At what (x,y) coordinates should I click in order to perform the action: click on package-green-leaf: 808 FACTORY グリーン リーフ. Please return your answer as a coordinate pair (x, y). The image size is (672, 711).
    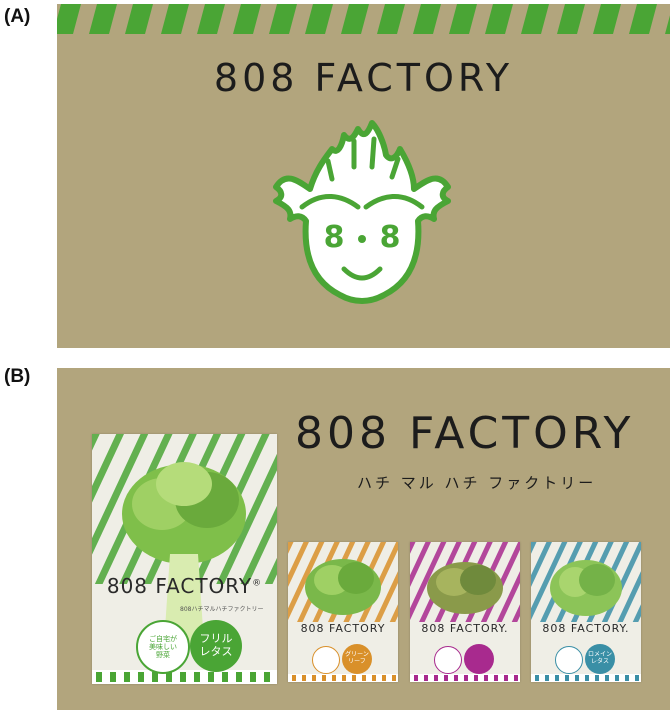
    Looking at the image, I should click on (343, 612).